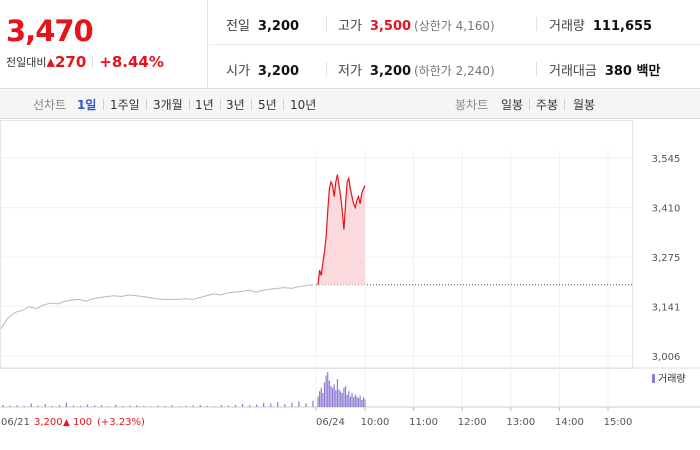  I want to click on low-value: 3,200, so click(390, 71).